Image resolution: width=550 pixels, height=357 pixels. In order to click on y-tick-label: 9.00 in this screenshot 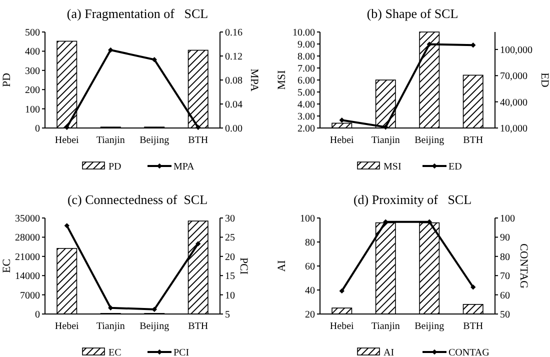, I will do `click(306, 45)`.